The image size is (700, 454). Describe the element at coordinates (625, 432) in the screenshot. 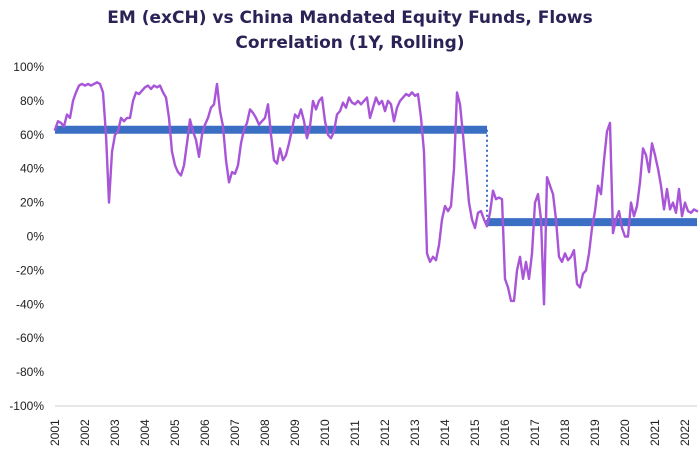

I see `x-tick-label: 2020` at that location.